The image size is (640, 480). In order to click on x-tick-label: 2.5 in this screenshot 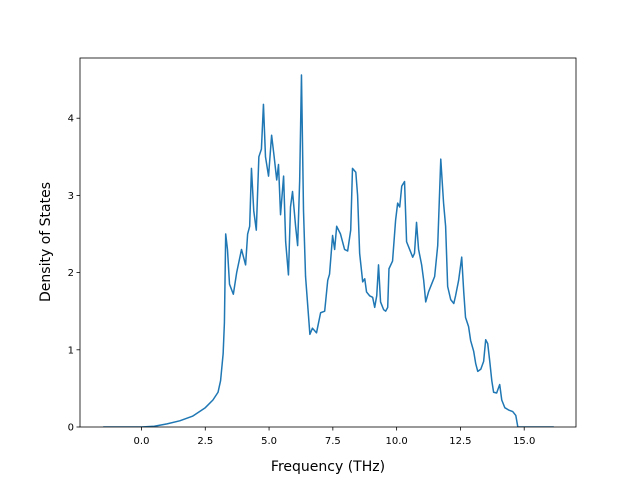, I will do `click(205, 441)`.